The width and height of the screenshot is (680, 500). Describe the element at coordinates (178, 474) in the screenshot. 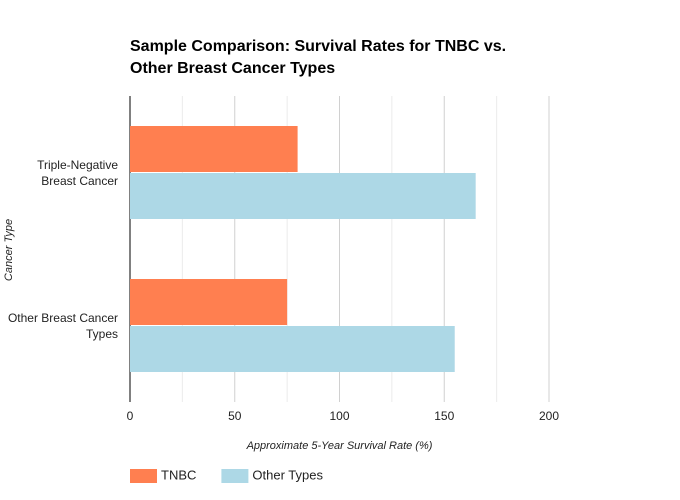

I see `legend-label: TNBC` at that location.